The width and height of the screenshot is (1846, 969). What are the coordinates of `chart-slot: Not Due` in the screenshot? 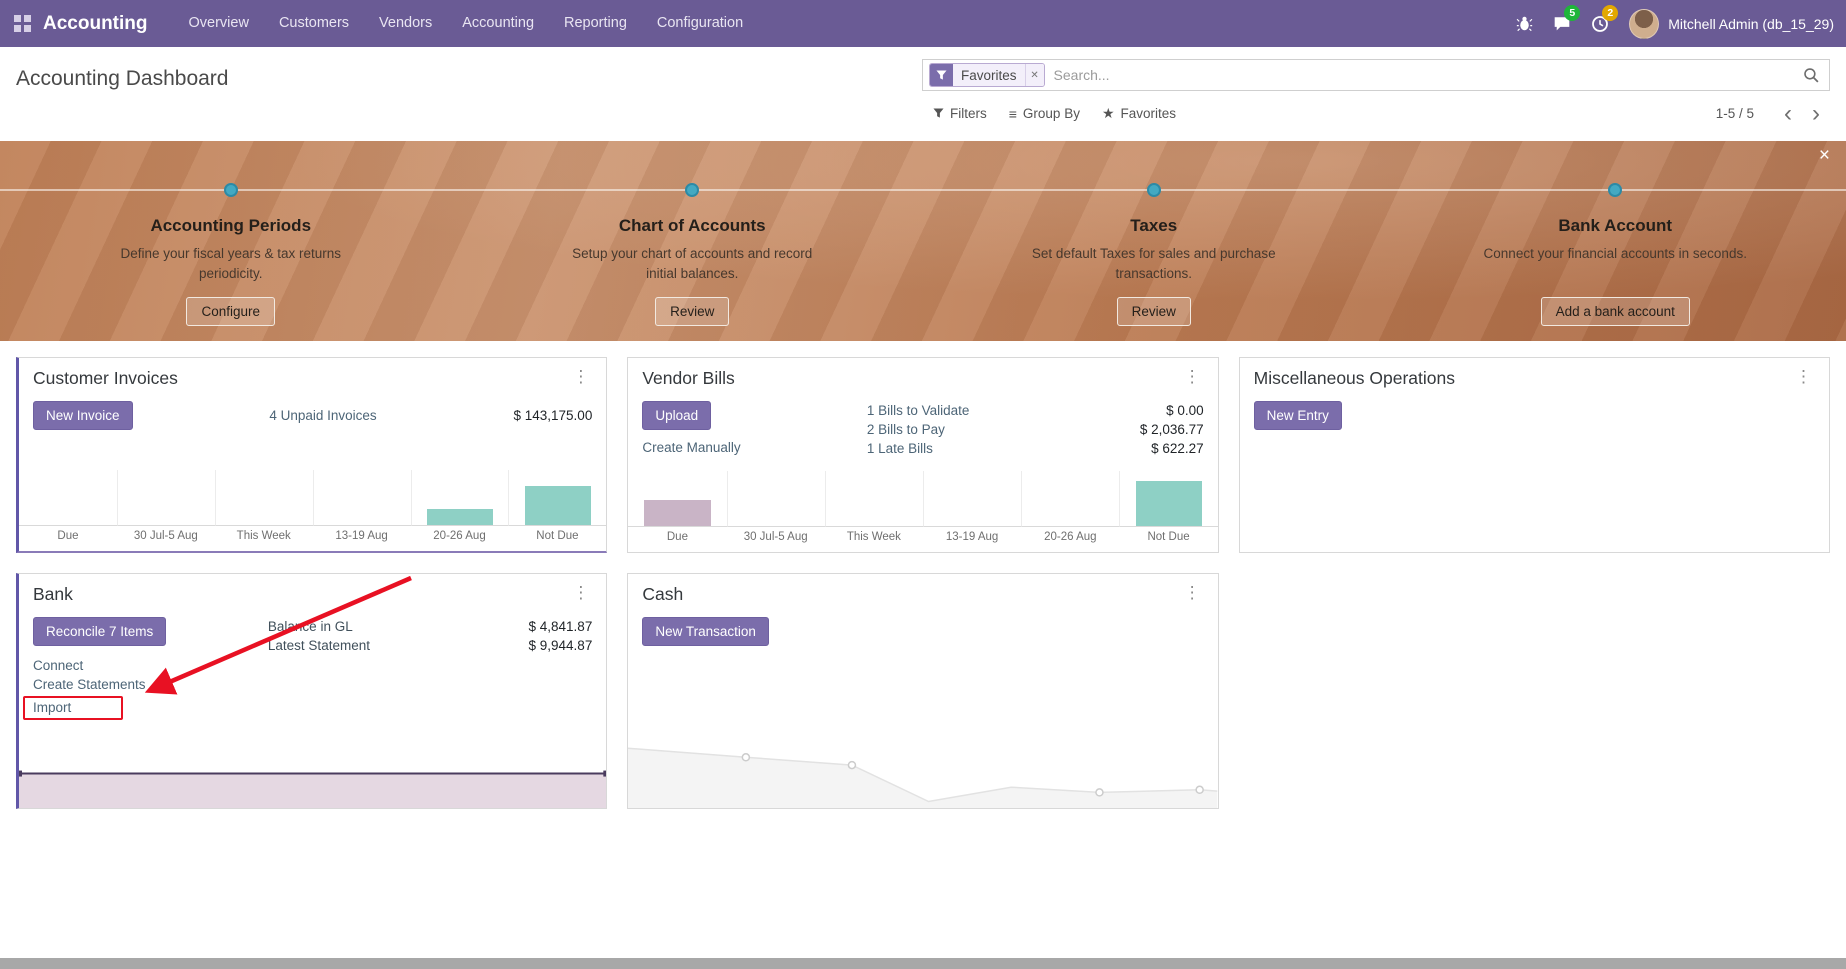 It's located at (557, 510).